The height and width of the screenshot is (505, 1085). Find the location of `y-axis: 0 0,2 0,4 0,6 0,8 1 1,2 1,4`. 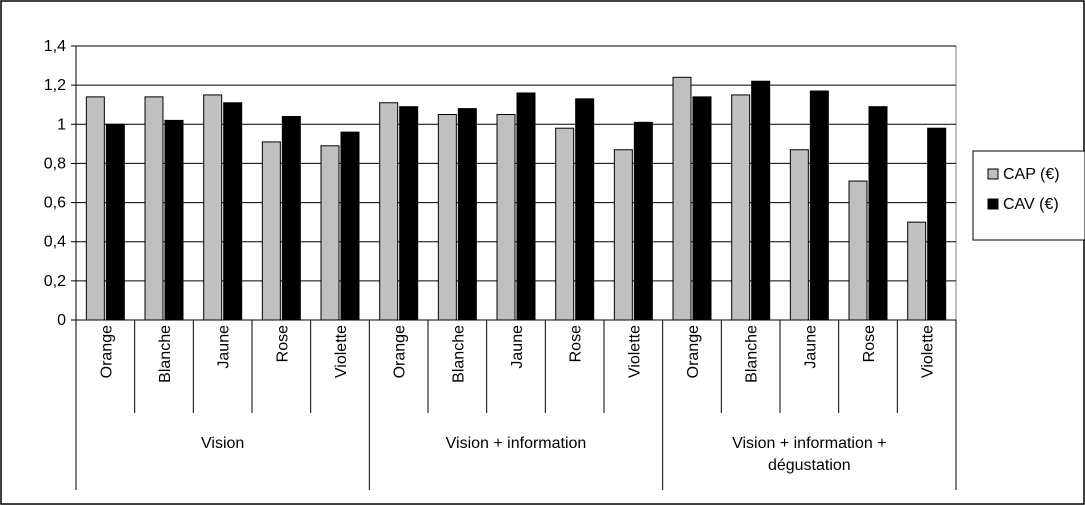

y-axis: 0 0,2 0,4 0,6 0,8 1 1,2 1,4 is located at coordinates (60, 183).